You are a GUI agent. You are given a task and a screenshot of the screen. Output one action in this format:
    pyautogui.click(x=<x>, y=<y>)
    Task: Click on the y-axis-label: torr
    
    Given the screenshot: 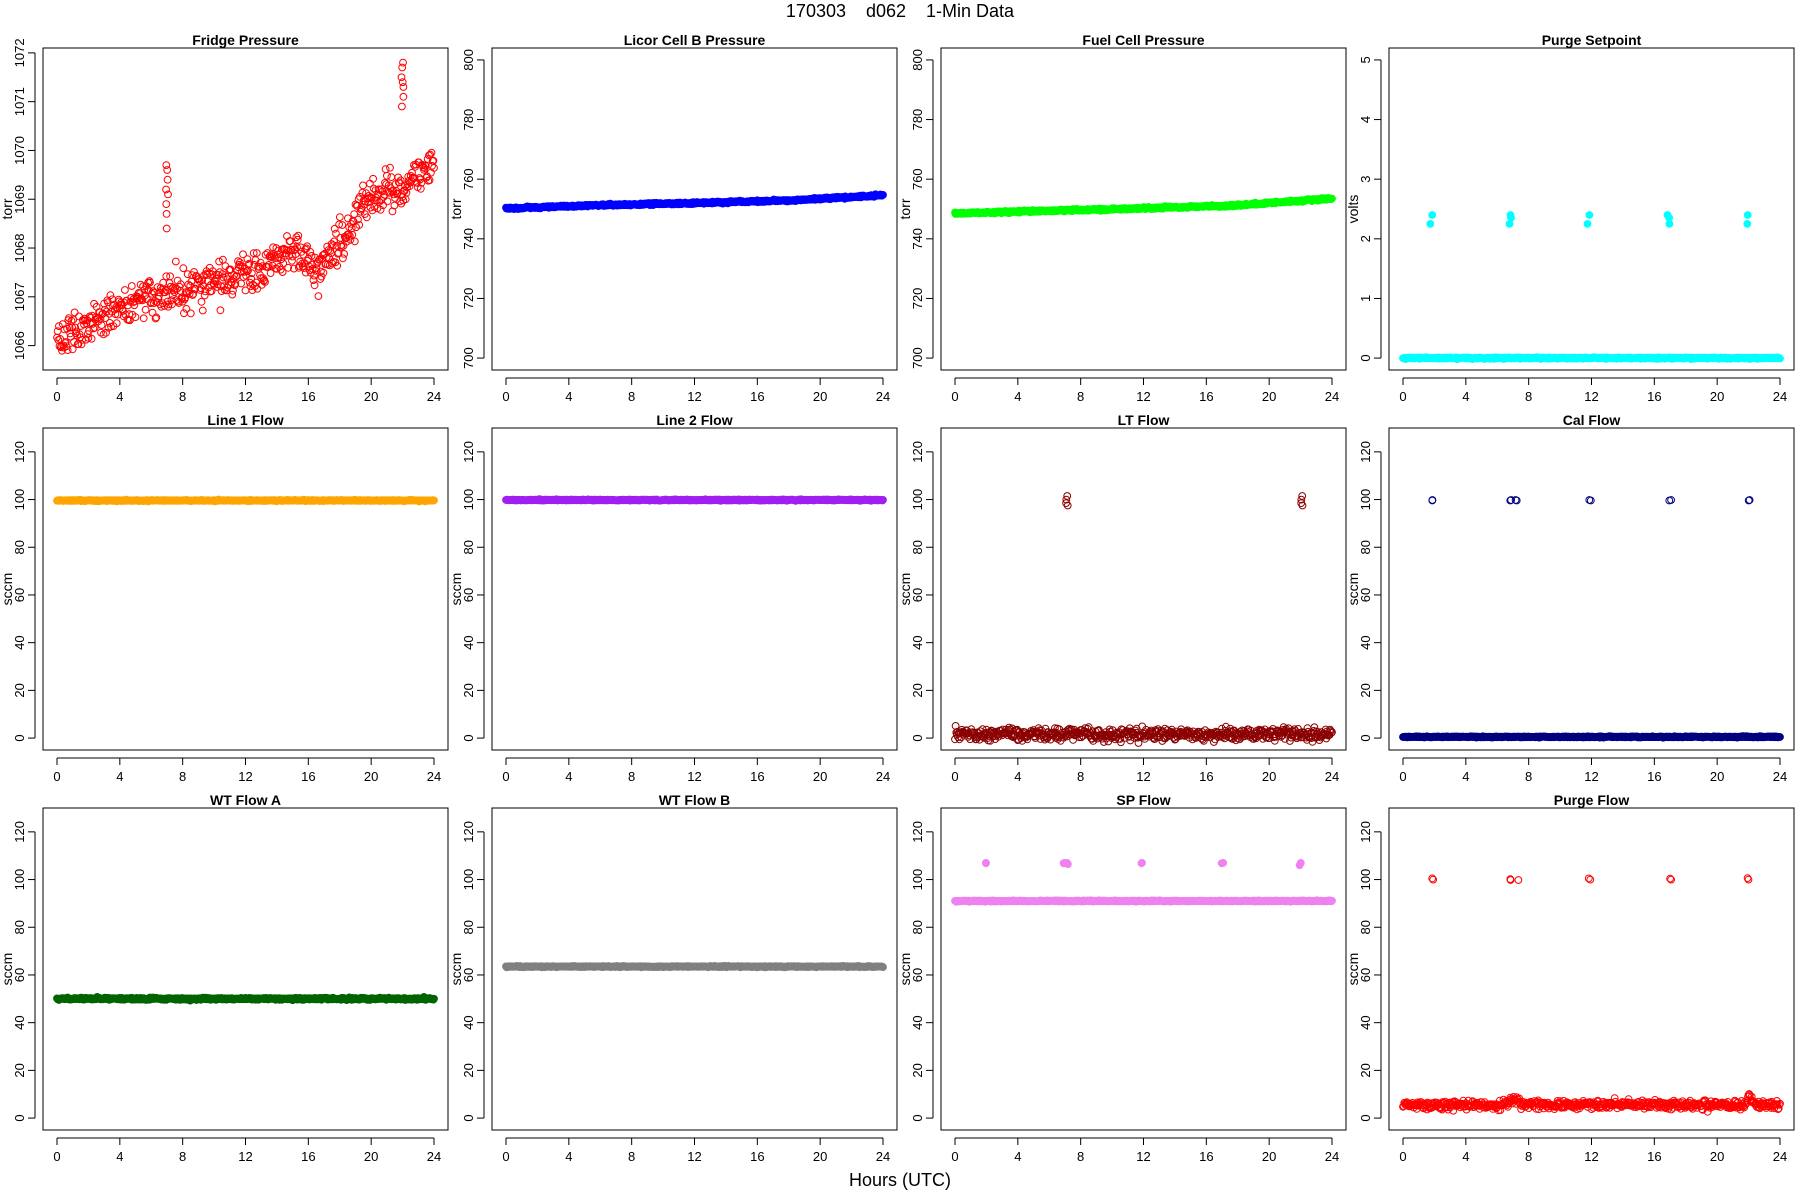 What is the action you would take?
    pyautogui.click(x=7, y=208)
    